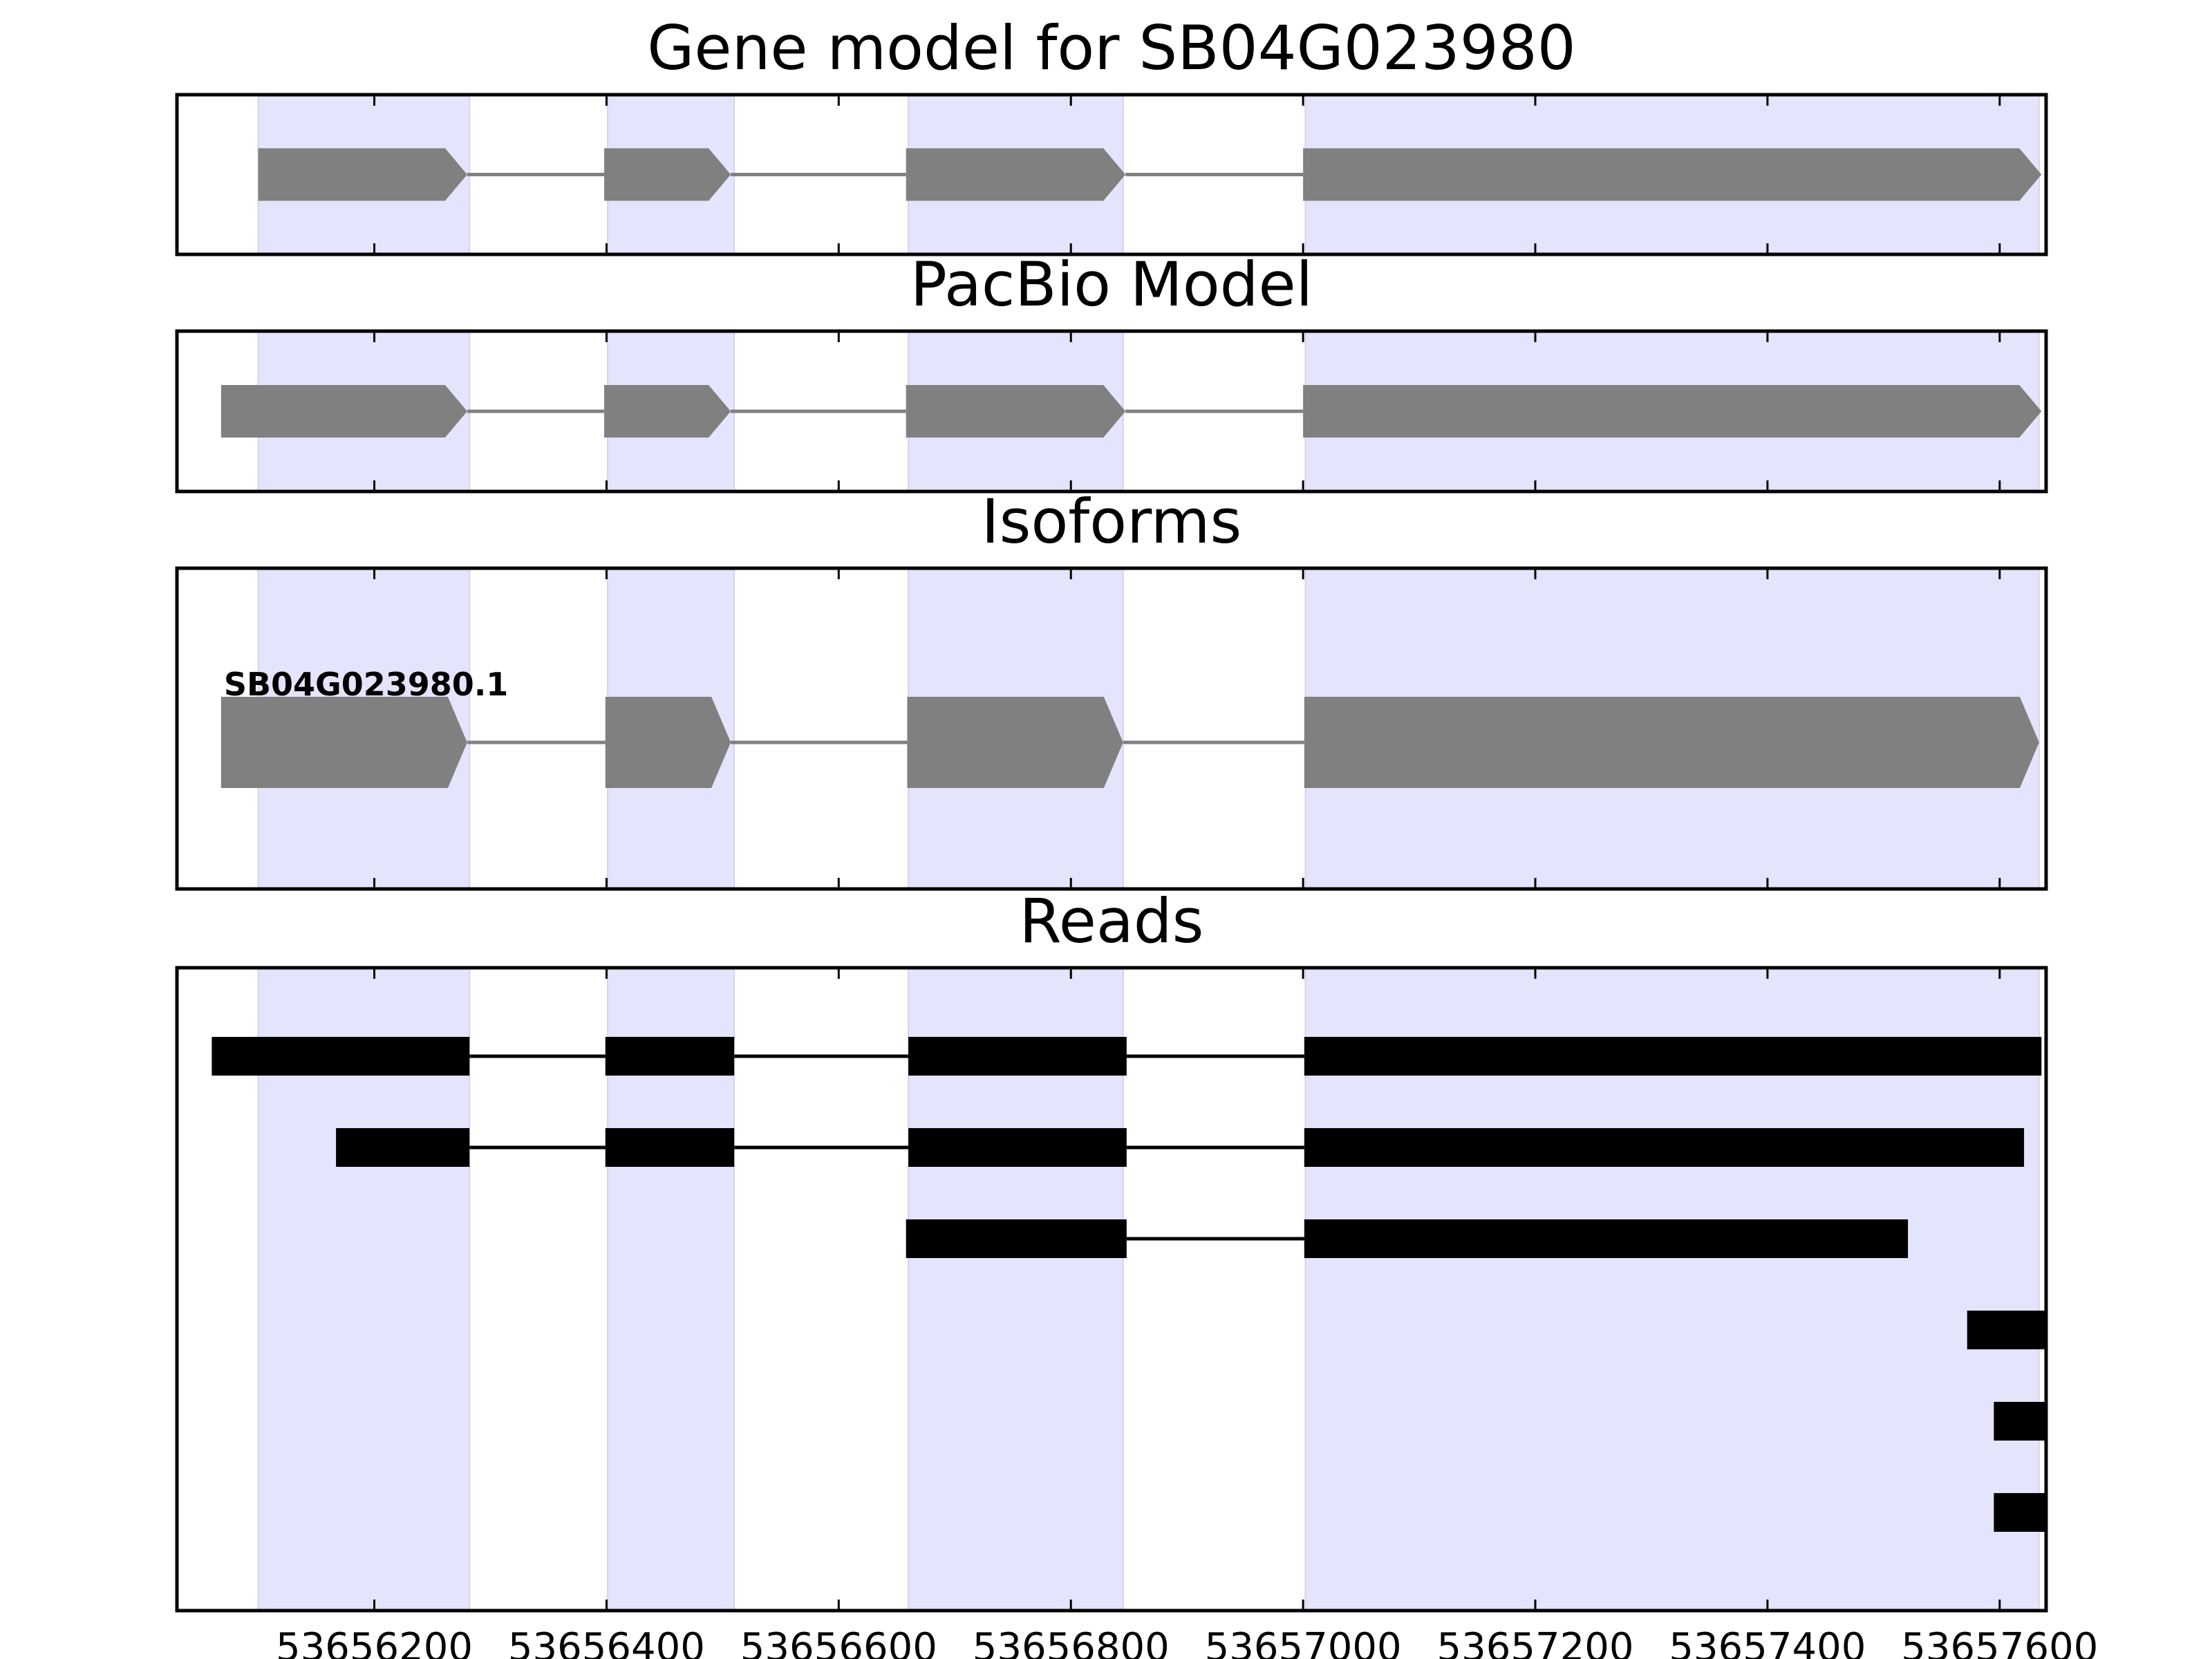 The image size is (2212, 1659). Describe the element at coordinates (1112, 521) in the screenshot. I see `panel-title: Isoforms` at that location.